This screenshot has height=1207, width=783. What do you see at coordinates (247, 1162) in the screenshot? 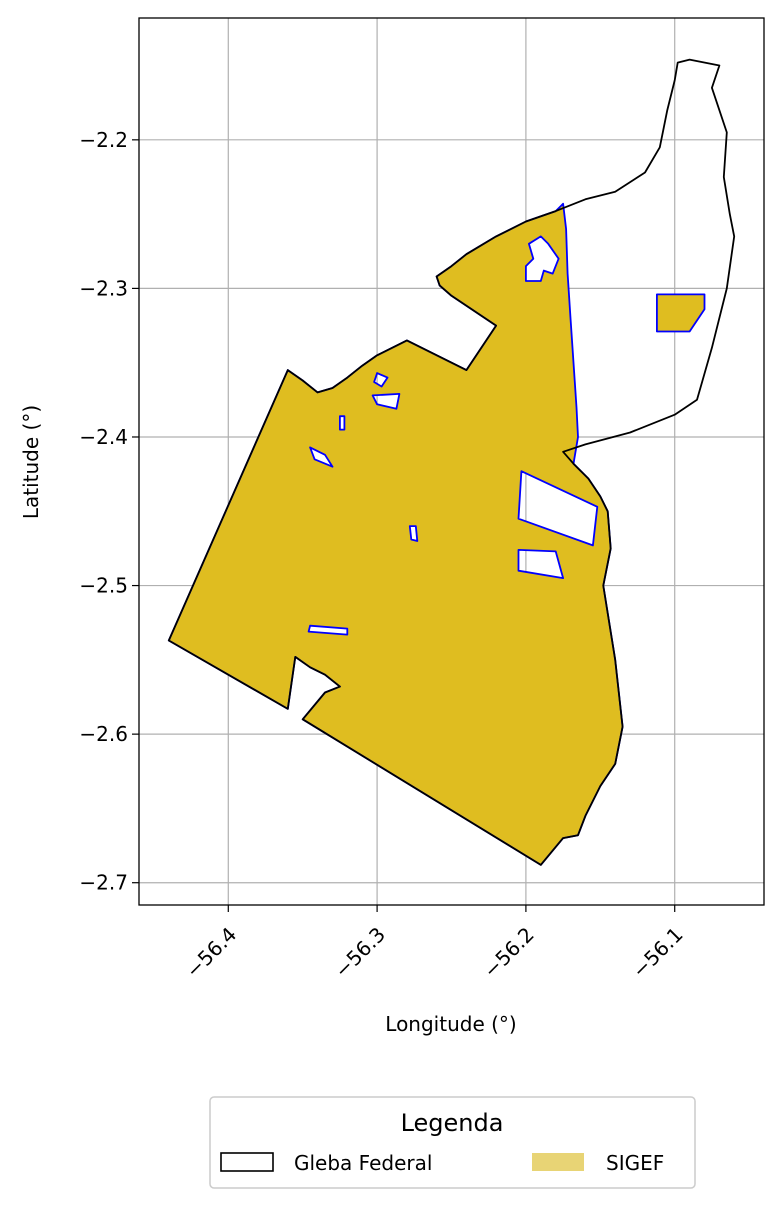
I see `legend-swatch-gleba` at bounding box center [247, 1162].